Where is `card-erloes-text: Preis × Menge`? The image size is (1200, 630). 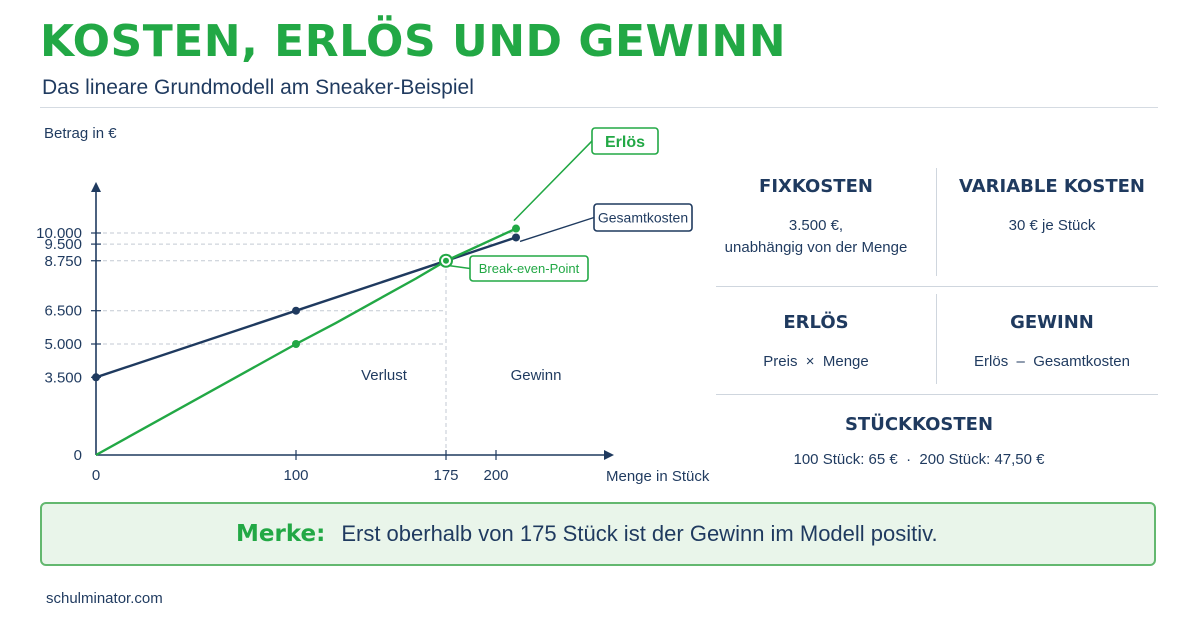 card-erloes-text: Preis × Menge is located at coordinates (816, 361).